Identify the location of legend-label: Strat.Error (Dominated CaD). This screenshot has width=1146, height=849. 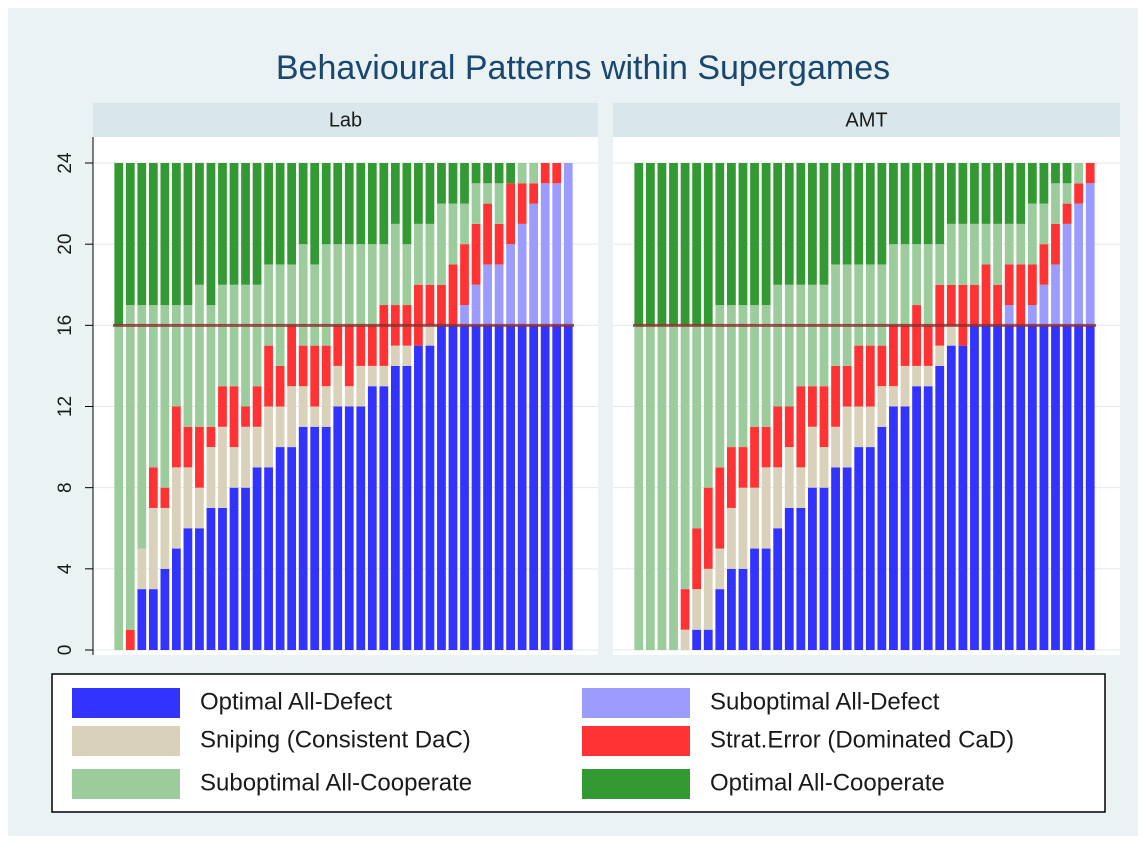
(862, 739).